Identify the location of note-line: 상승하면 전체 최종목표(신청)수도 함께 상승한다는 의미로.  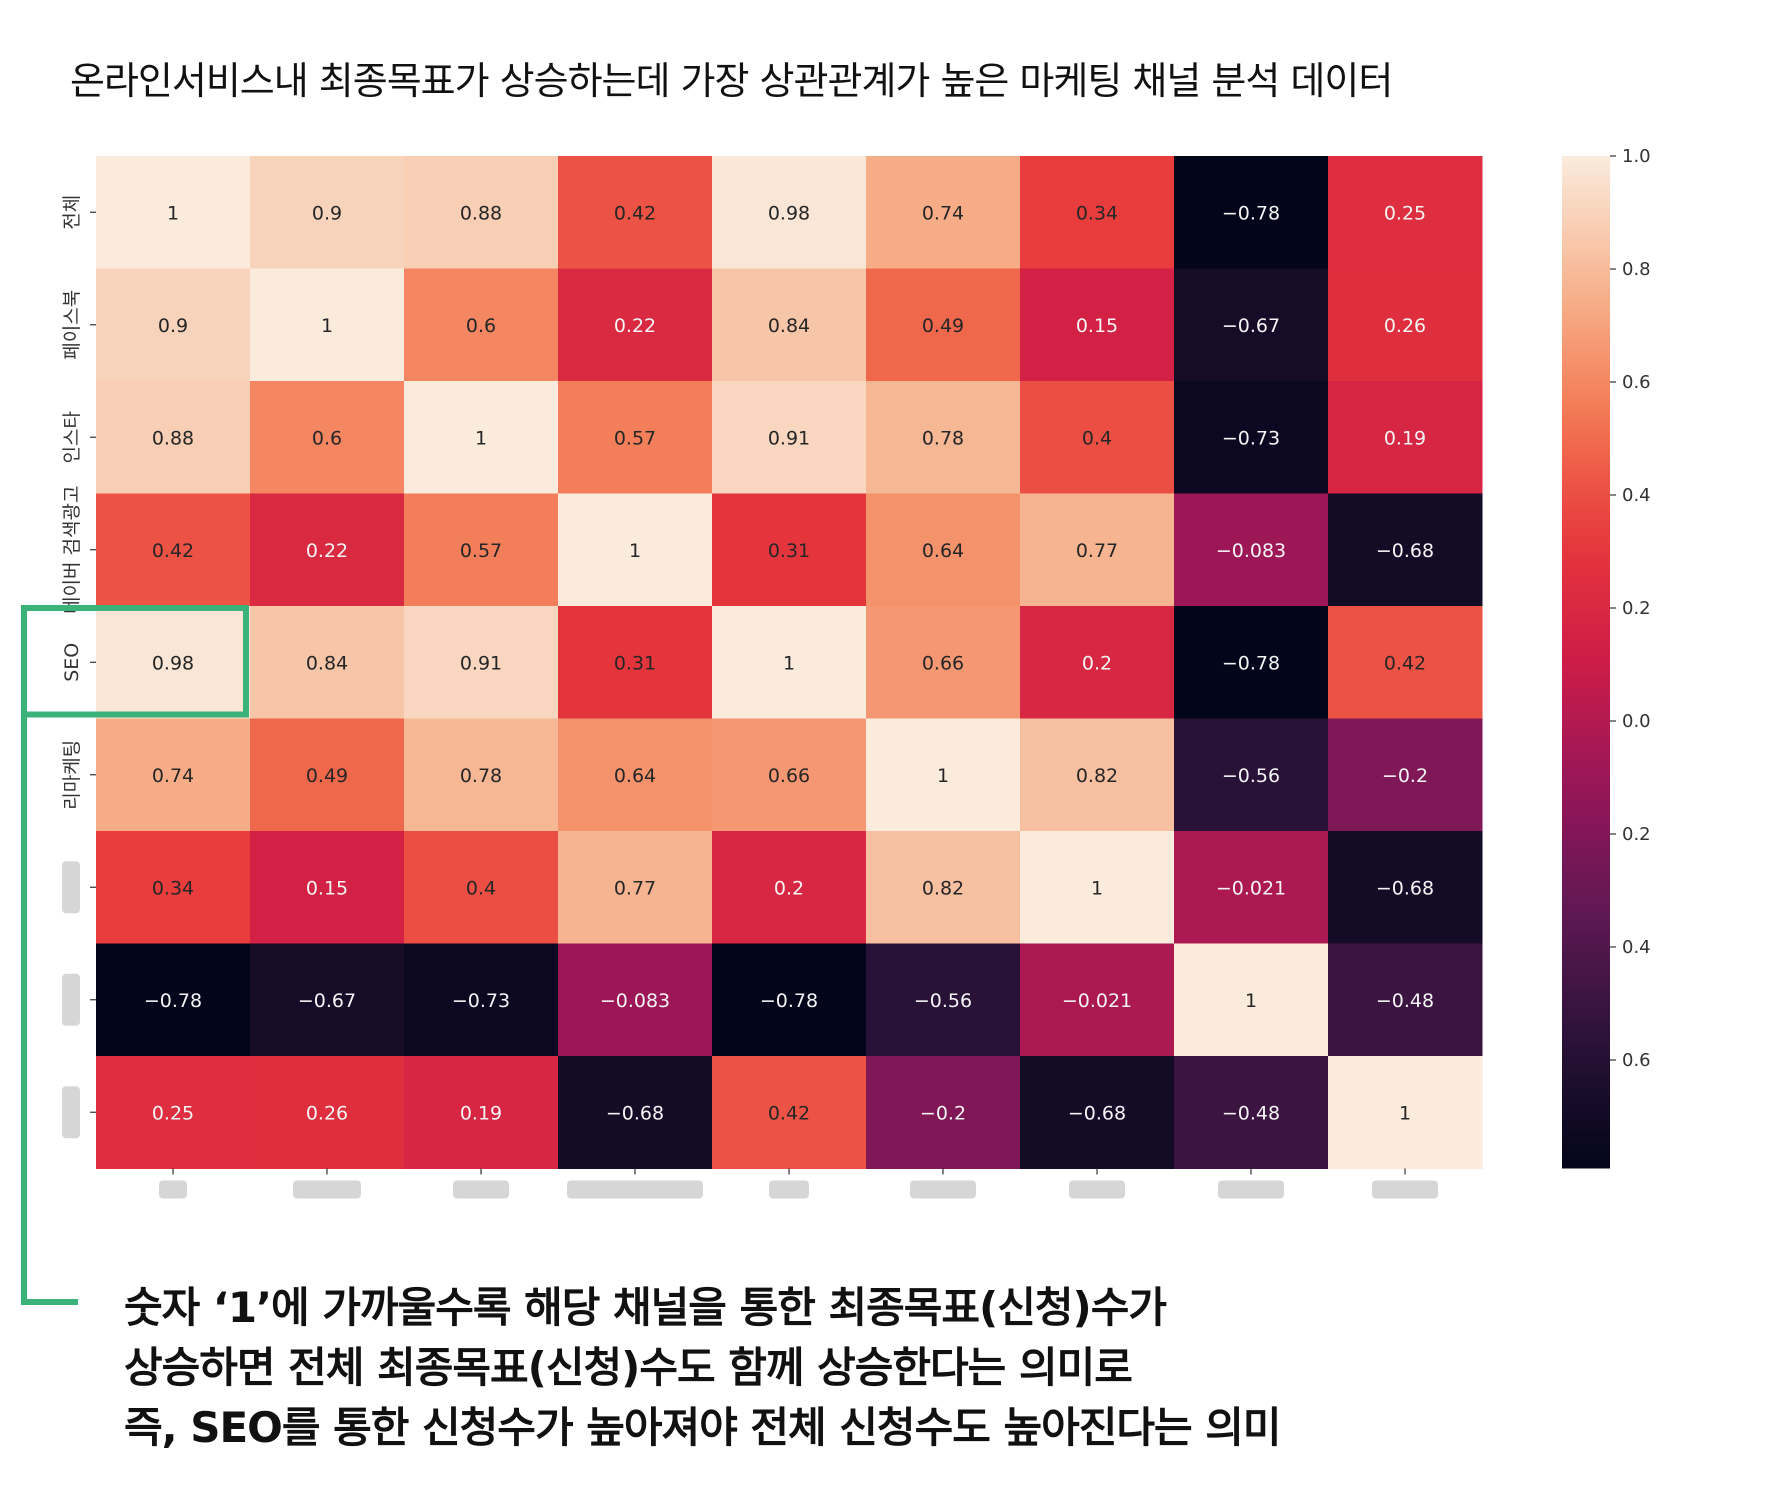
(628, 1367).